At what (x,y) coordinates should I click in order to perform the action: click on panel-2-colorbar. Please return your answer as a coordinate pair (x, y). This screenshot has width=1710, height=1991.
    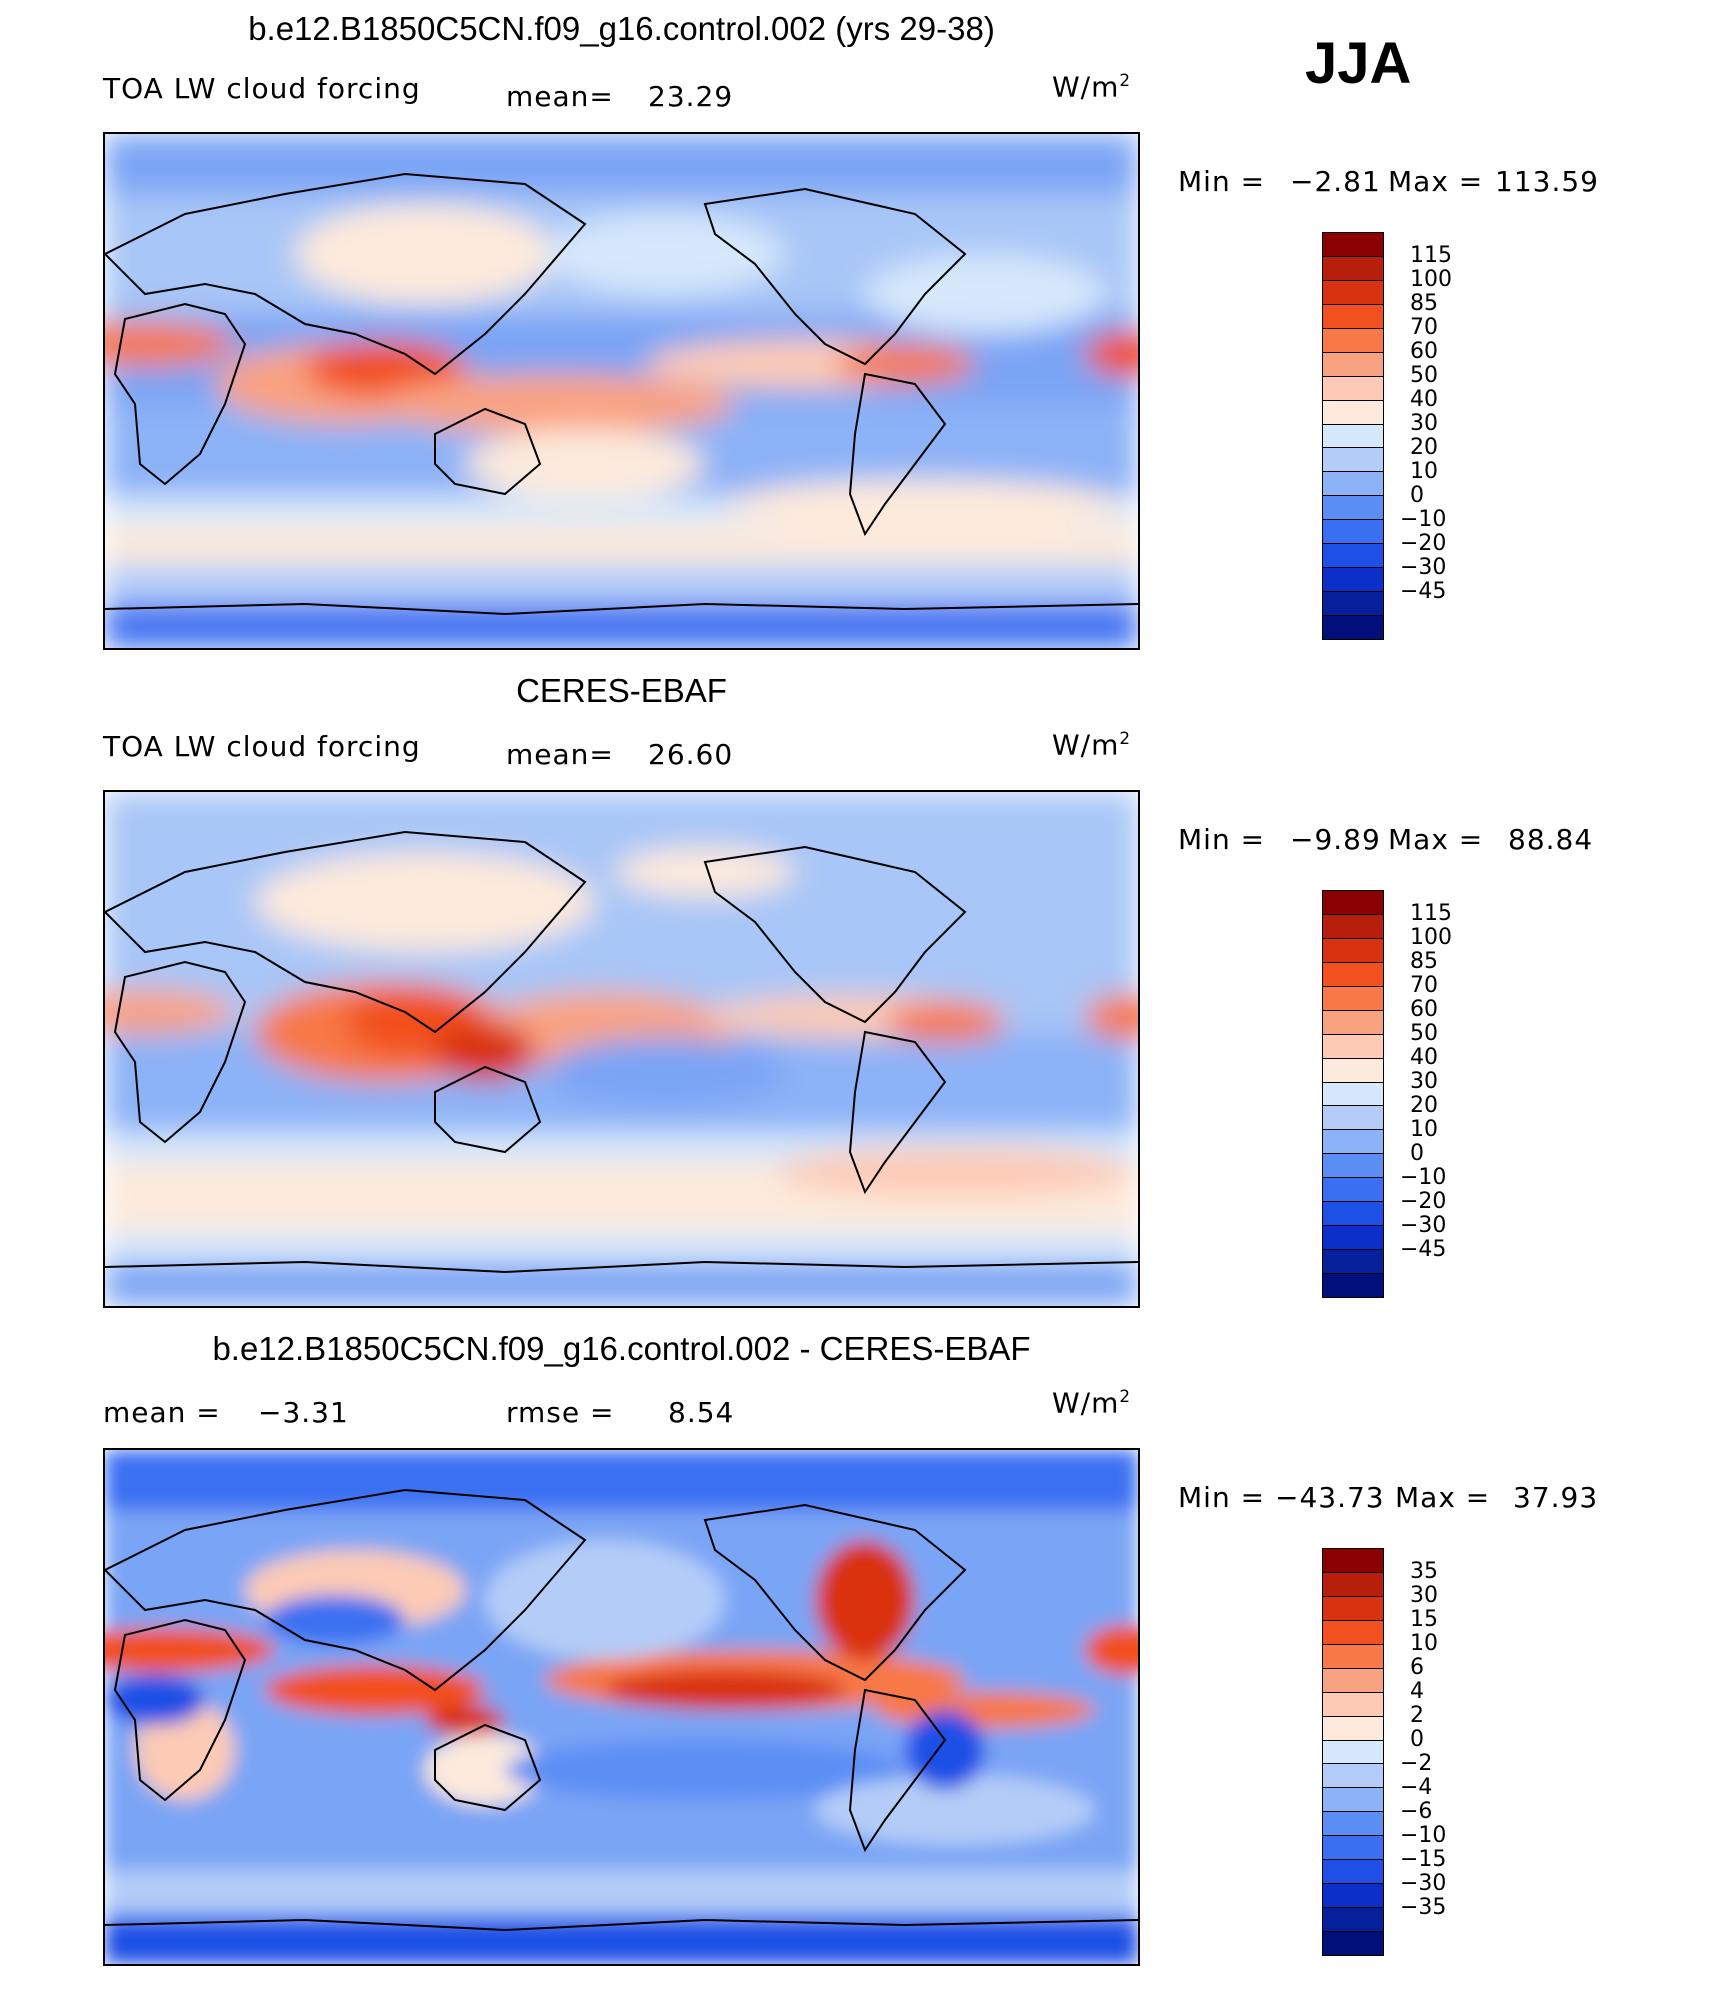
    Looking at the image, I should click on (1353, 1094).